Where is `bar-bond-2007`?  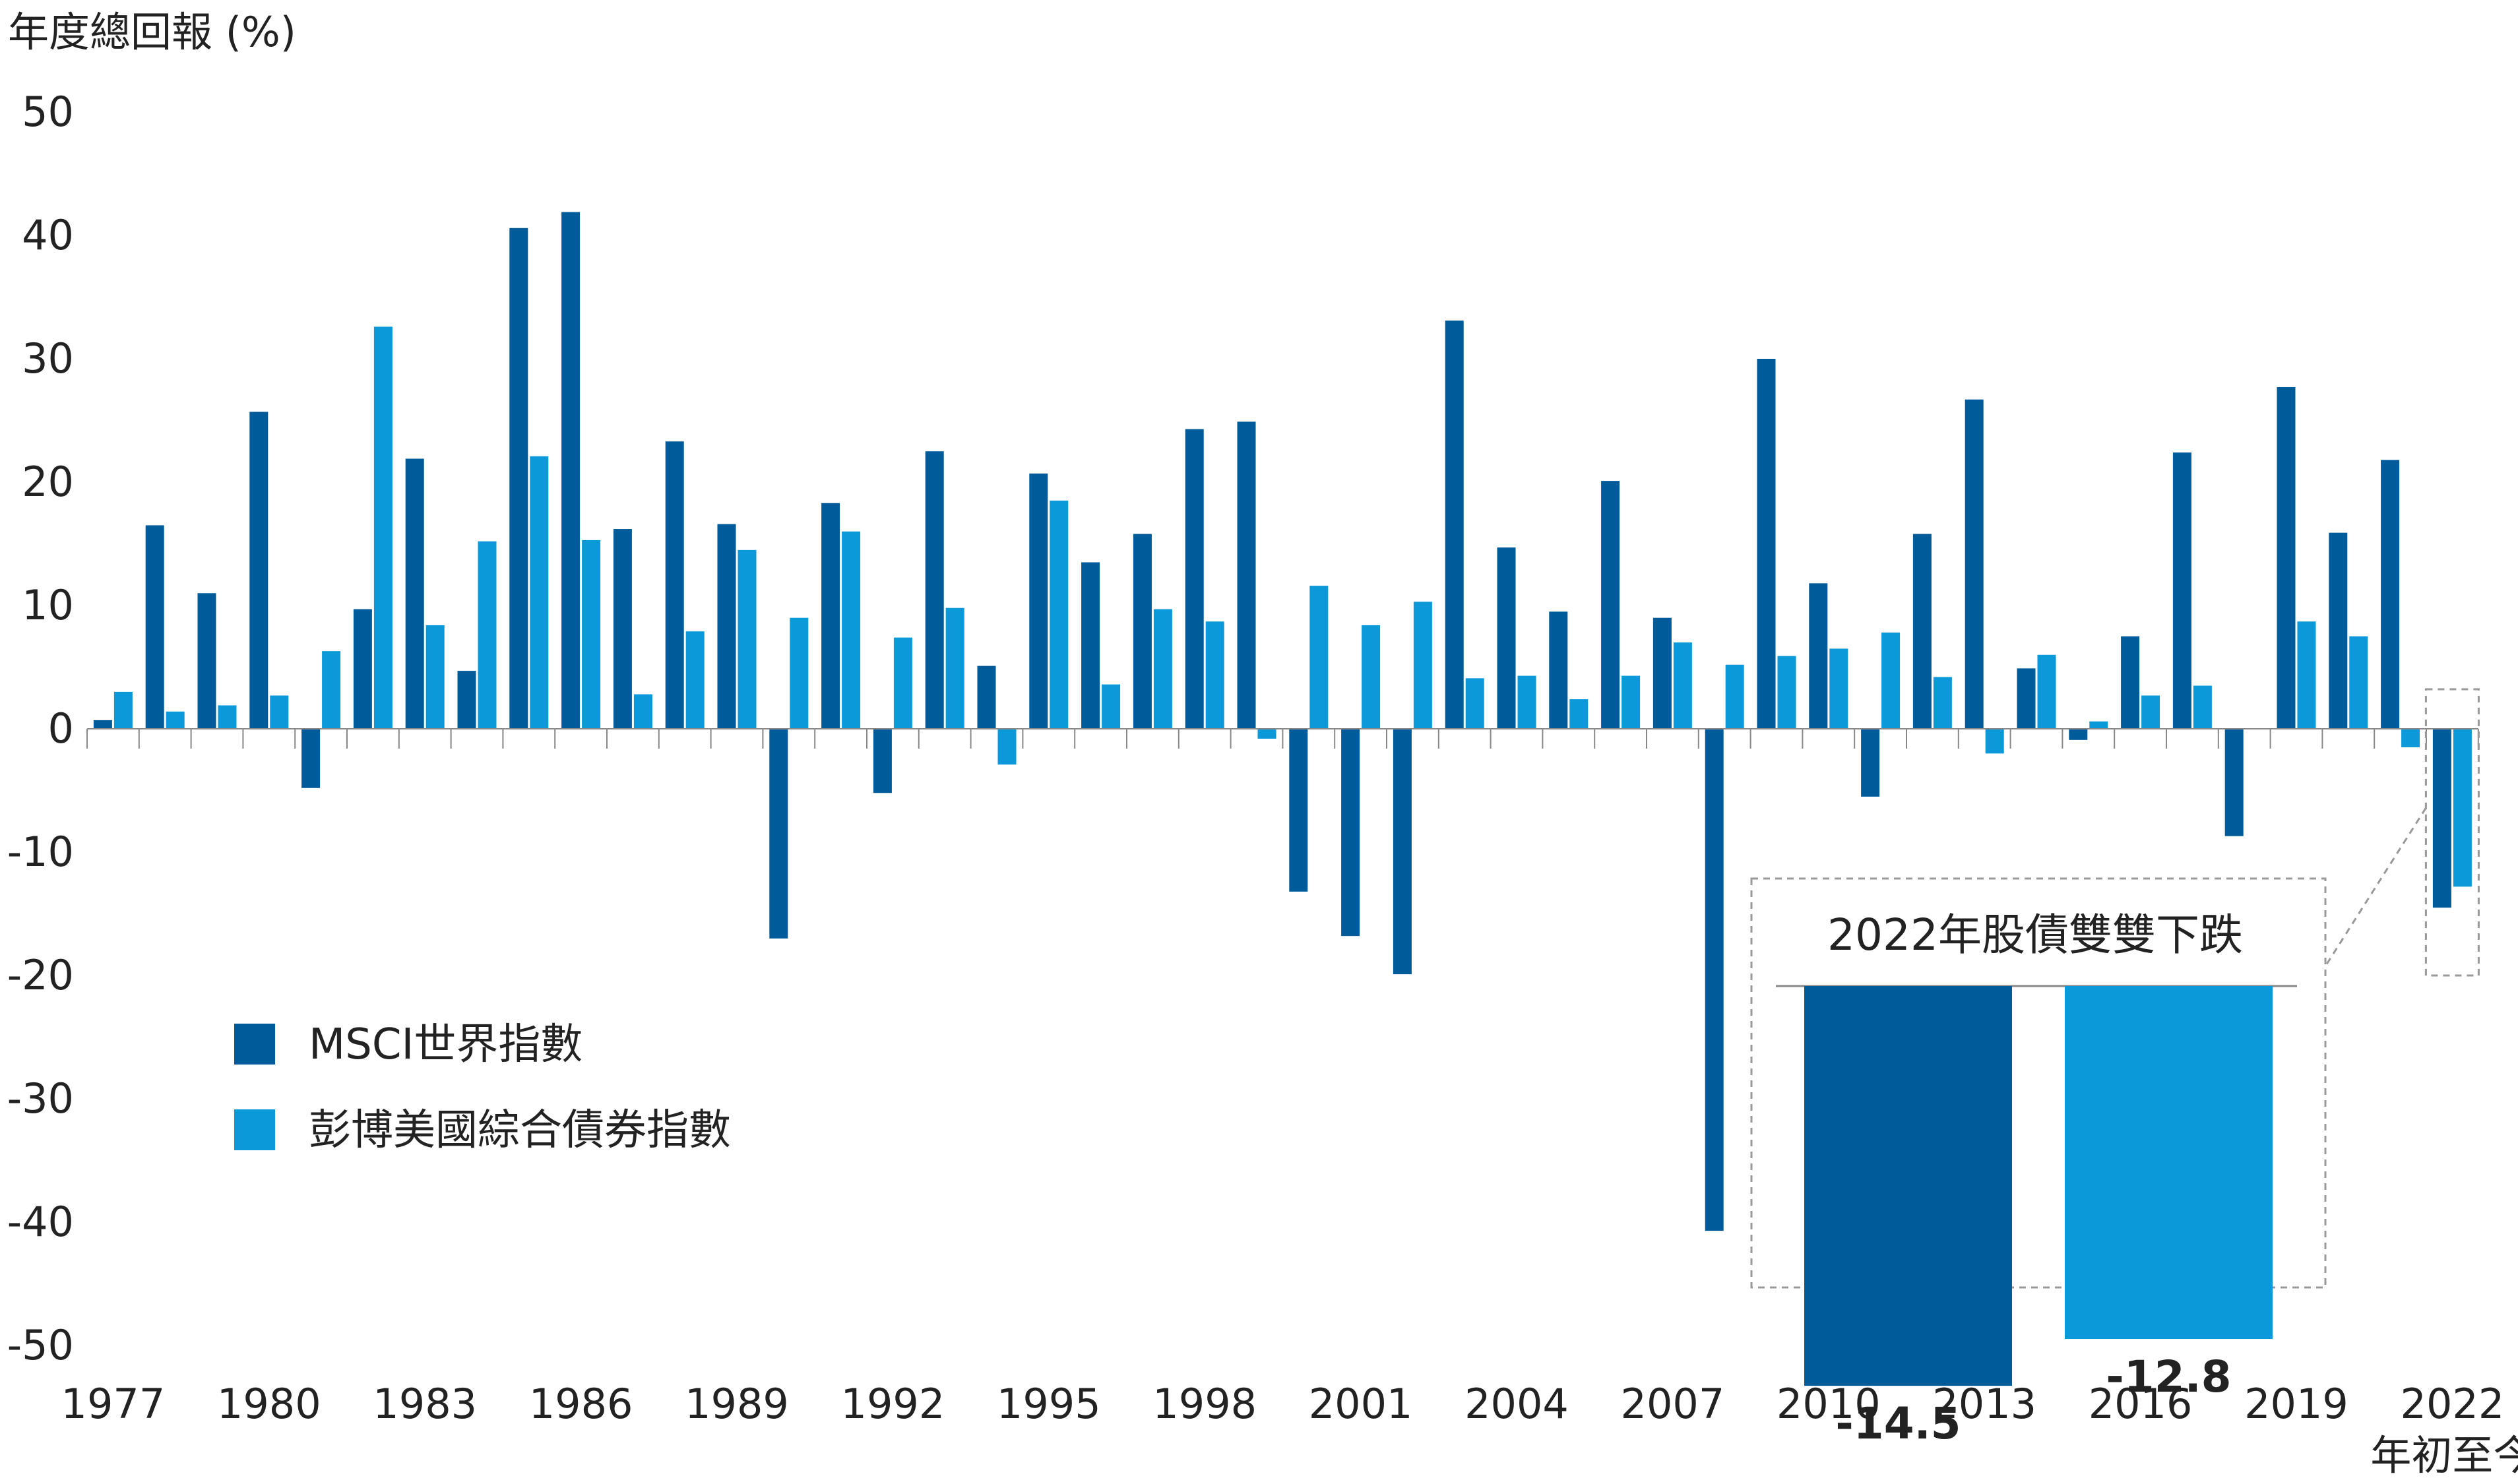 bar-bond-2007 is located at coordinates (1682, 685).